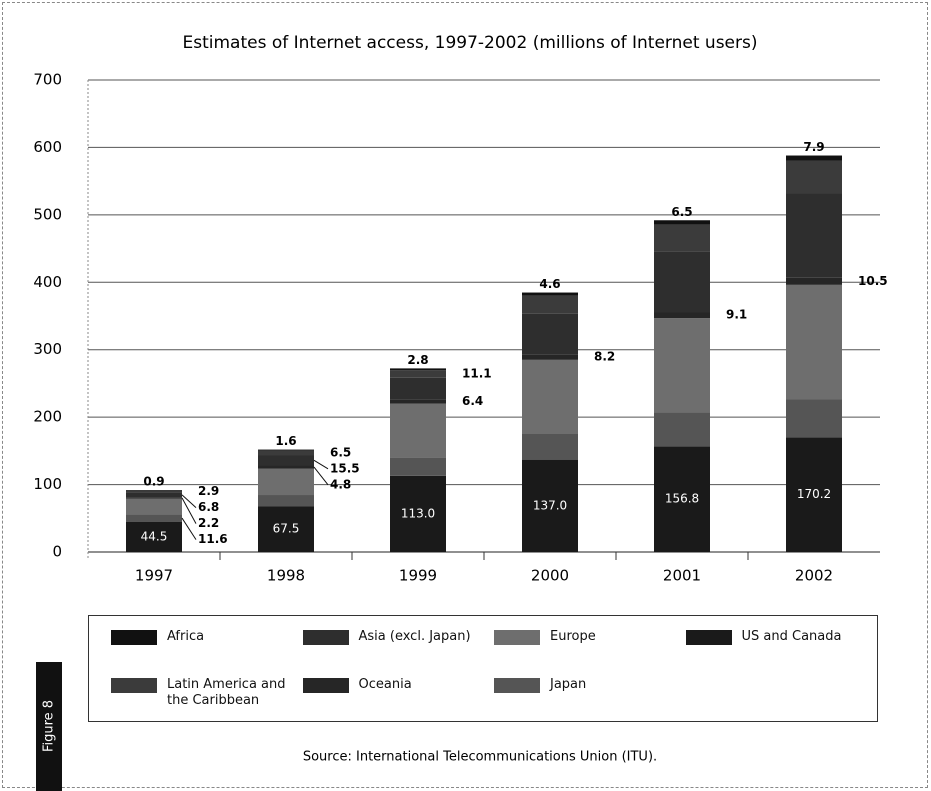 The height and width of the screenshot is (791, 931). What do you see at coordinates (47, 349) in the screenshot?
I see `y-tick-label: 300` at bounding box center [47, 349].